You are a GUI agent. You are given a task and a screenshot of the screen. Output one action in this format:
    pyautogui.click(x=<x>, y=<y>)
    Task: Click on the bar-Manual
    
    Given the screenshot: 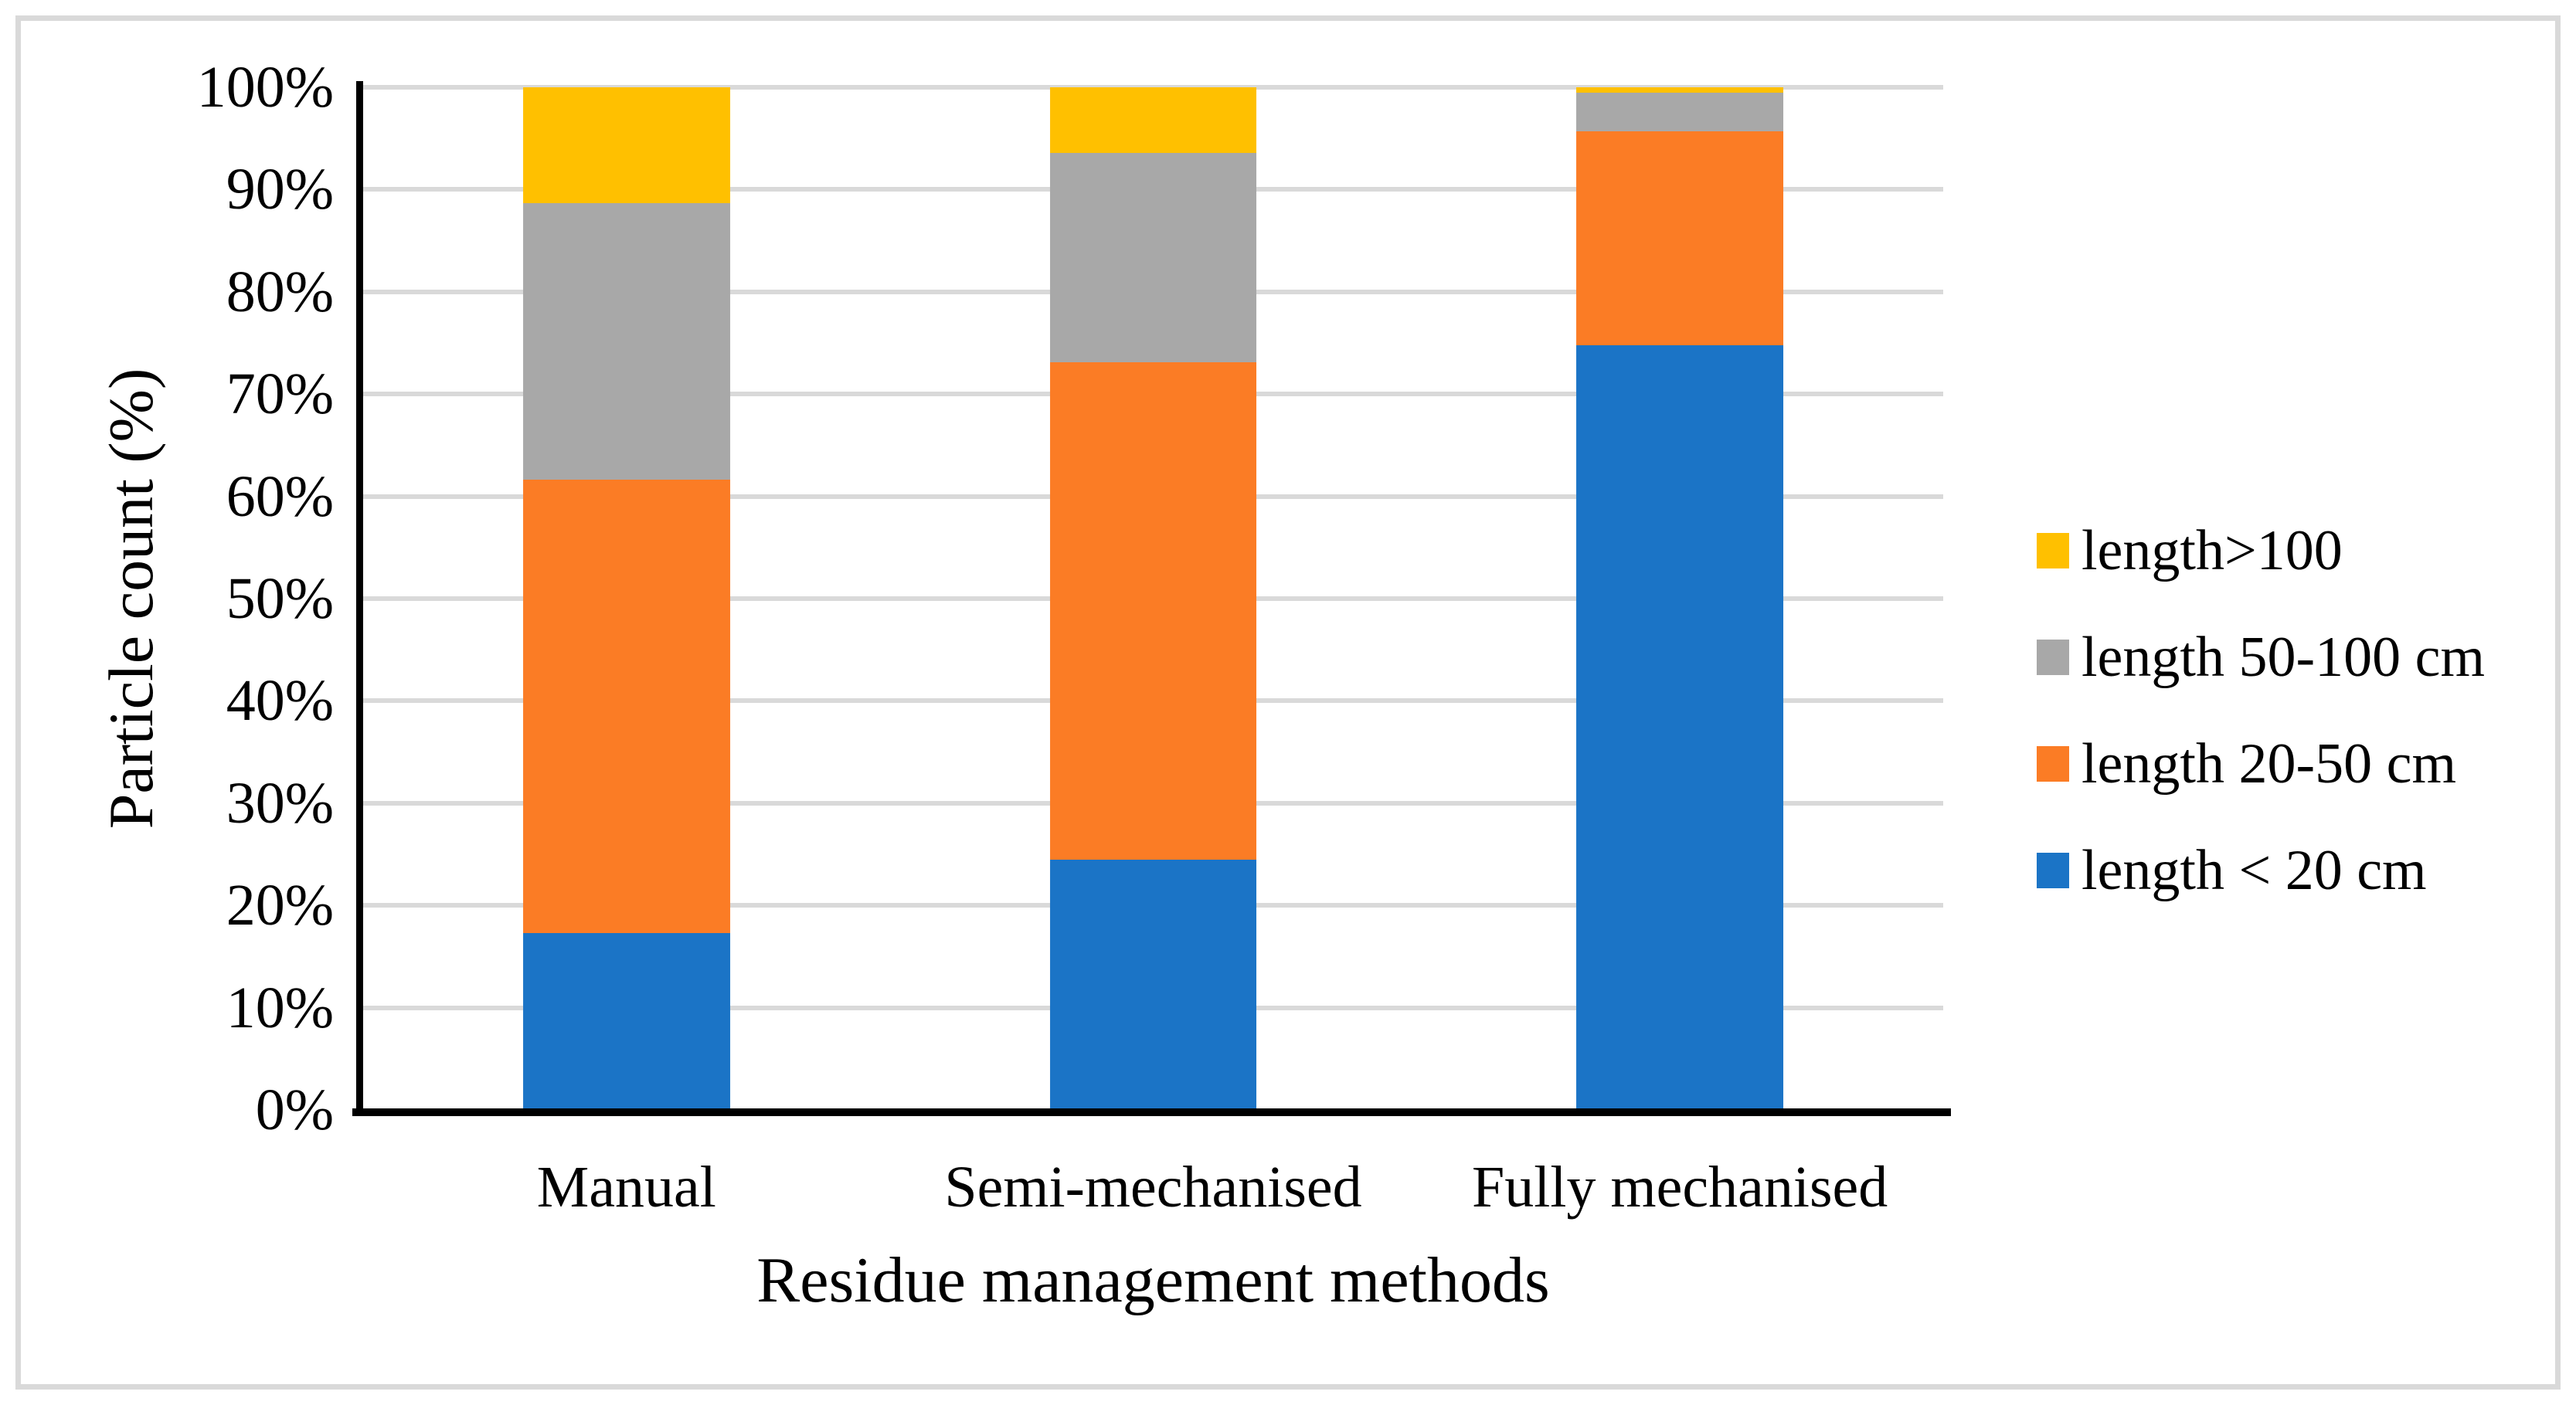 What is the action you would take?
    pyautogui.click(x=626, y=598)
    